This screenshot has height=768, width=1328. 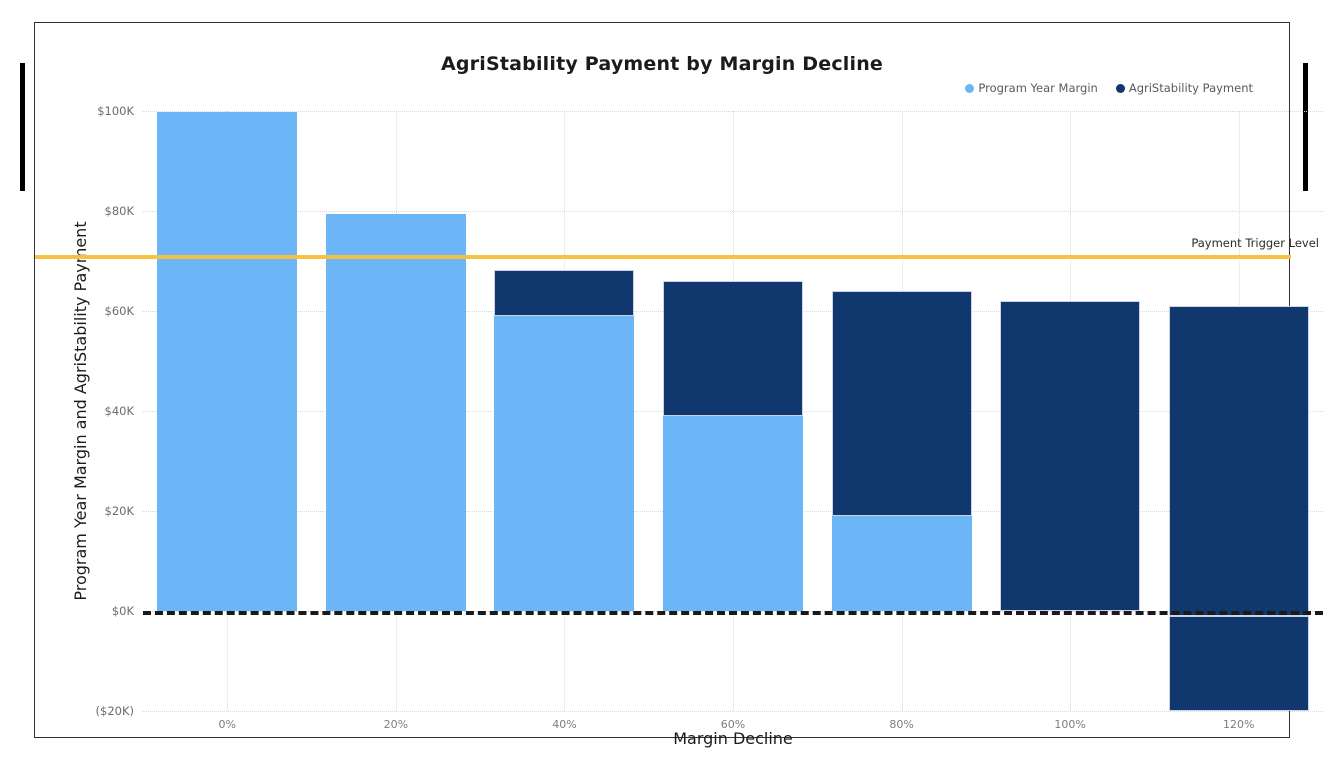 What do you see at coordinates (1305, 127) in the screenshot?
I see `right-edge-marker` at bounding box center [1305, 127].